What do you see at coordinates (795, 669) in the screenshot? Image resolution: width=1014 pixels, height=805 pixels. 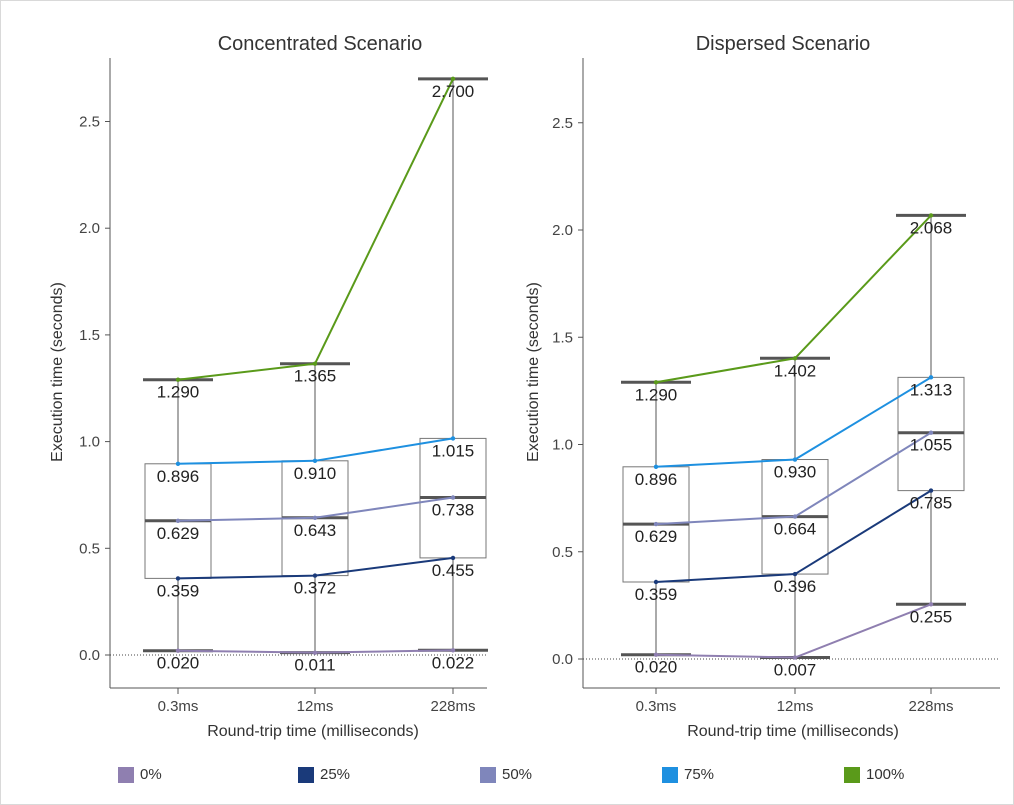 I see `value-label: 0.007` at bounding box center [795, 669].